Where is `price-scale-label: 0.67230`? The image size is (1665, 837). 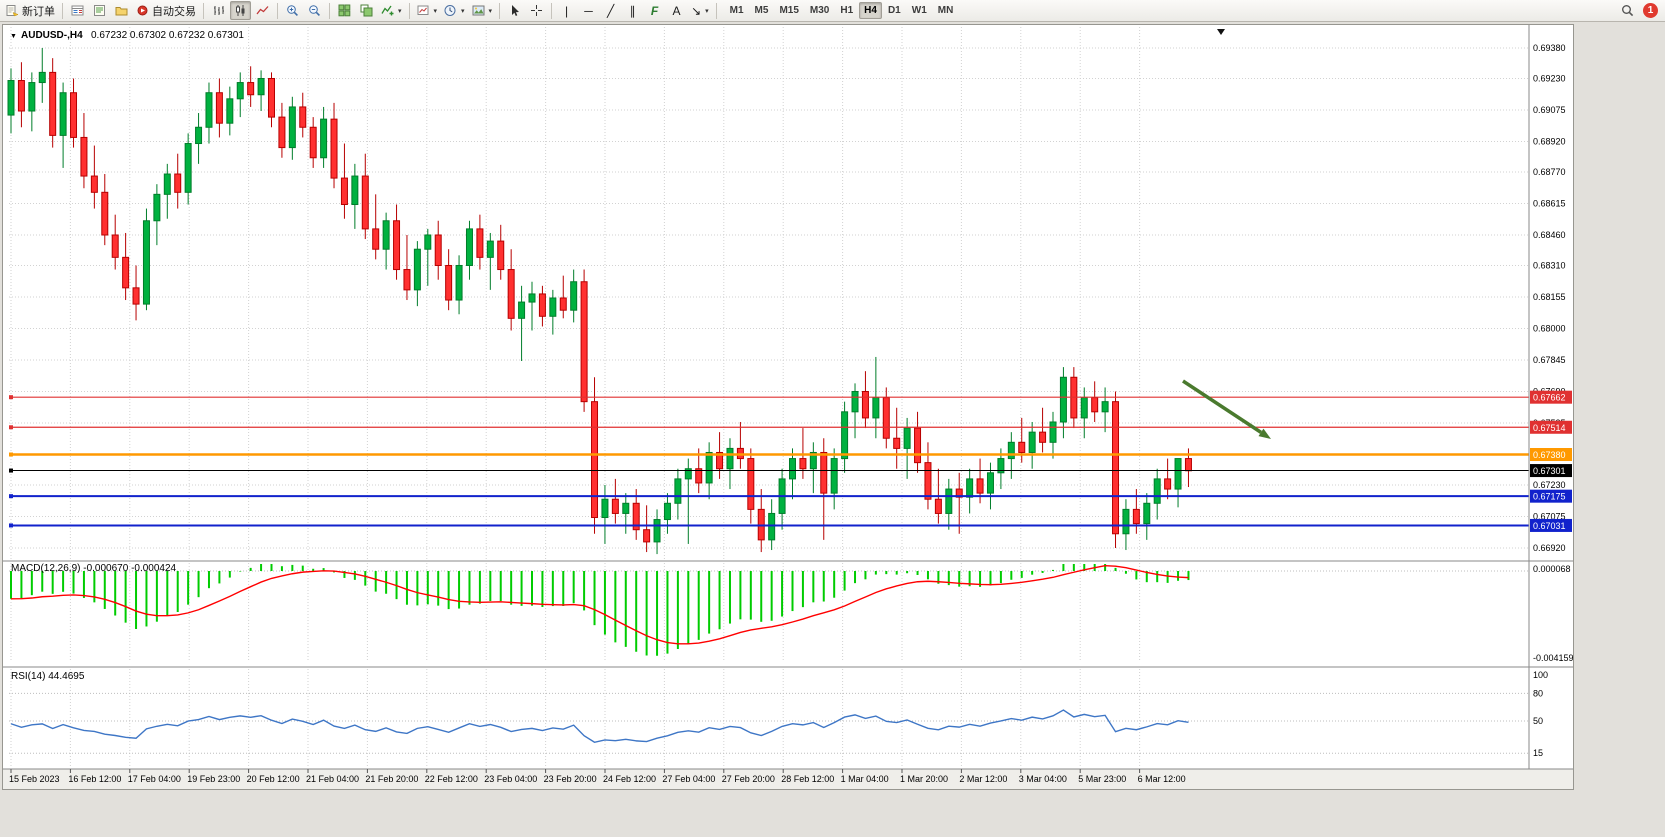 price-scale-label: 0.67230 is located at coordinates (1549, 485).